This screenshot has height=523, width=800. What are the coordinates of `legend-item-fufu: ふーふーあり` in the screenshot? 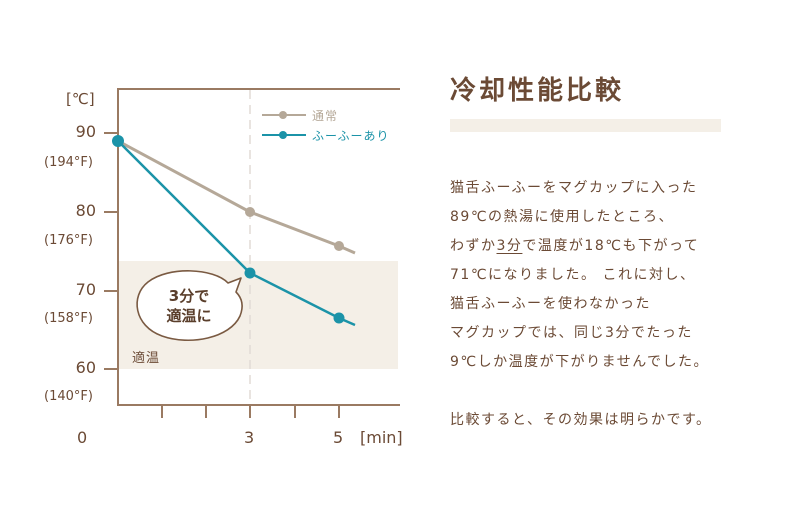 It's located at (326, 135).